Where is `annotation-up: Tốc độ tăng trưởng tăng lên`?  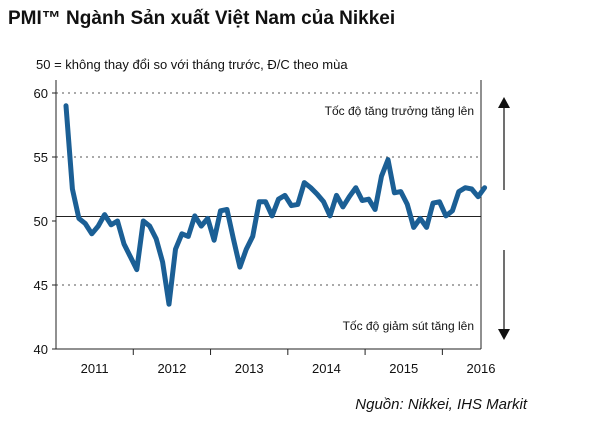
annotation-up: Tốc độ tăng trưởng tăng lên is located at coordinates (399, 111).